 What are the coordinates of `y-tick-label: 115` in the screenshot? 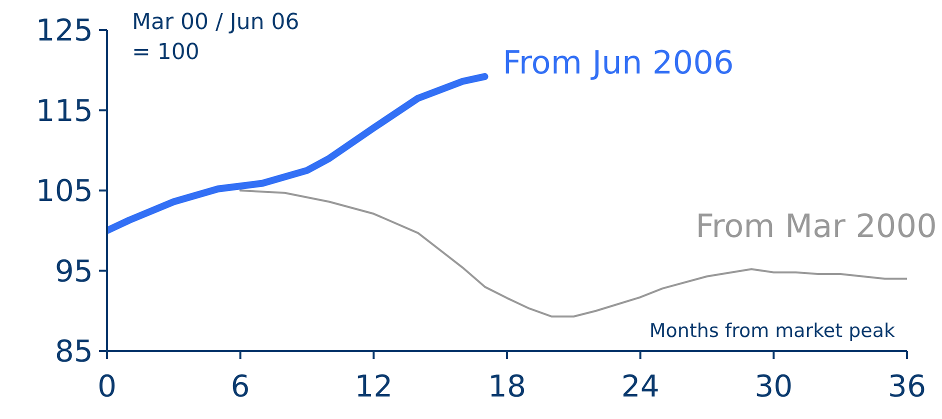 It's located at (64, 111).